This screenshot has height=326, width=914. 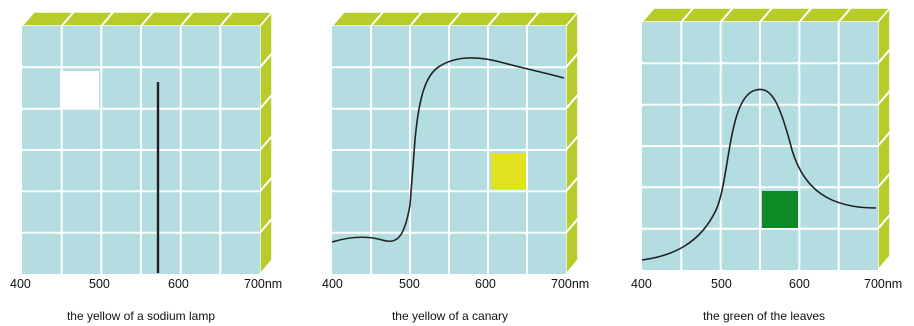 I want to click on panel-caption: the green of the leaves, so click(x=764, y=316).